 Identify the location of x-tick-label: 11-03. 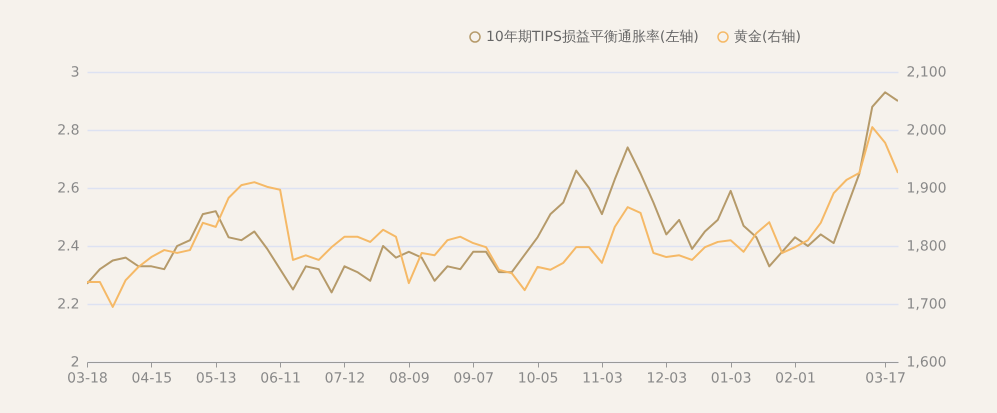
(602, 378).